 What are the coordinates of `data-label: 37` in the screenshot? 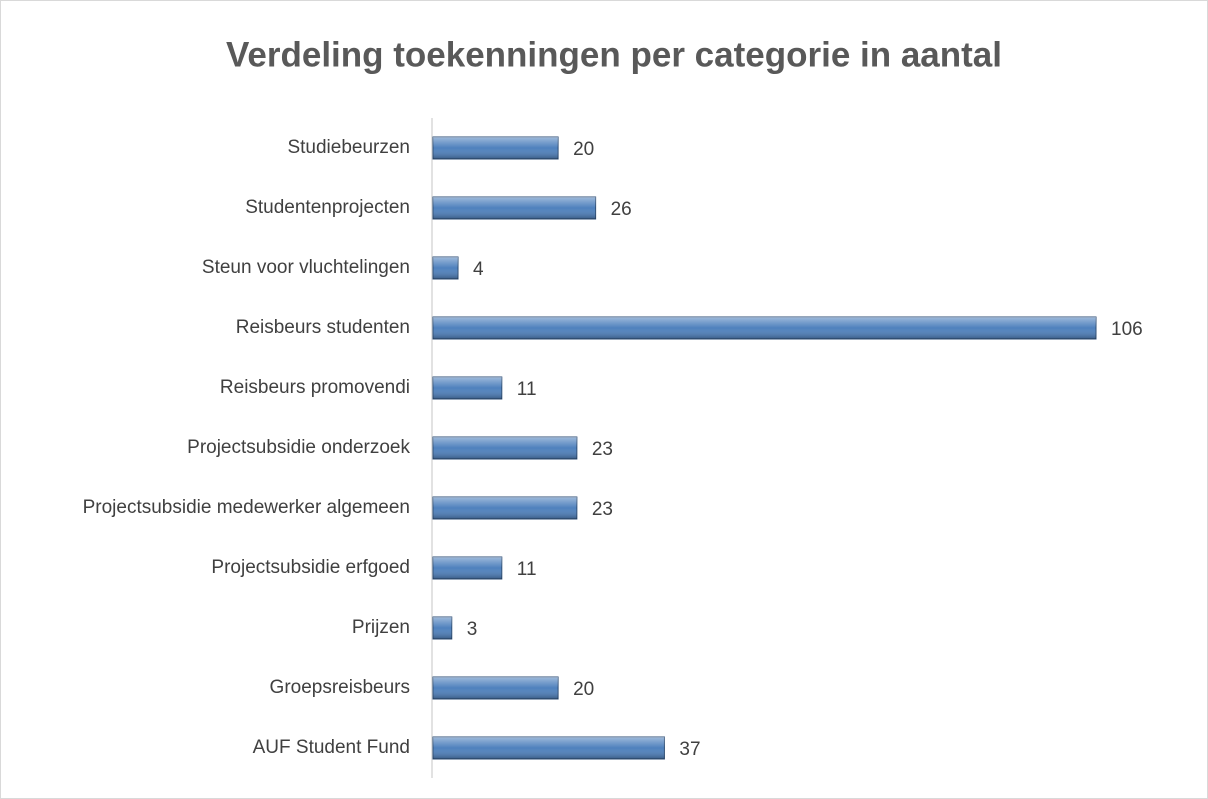 It's located at (689, 749).